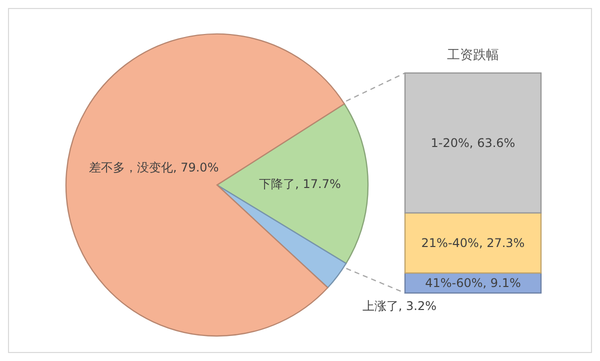  I want to click on data-label: 1-20%, 63.6%, so click(473, 143).